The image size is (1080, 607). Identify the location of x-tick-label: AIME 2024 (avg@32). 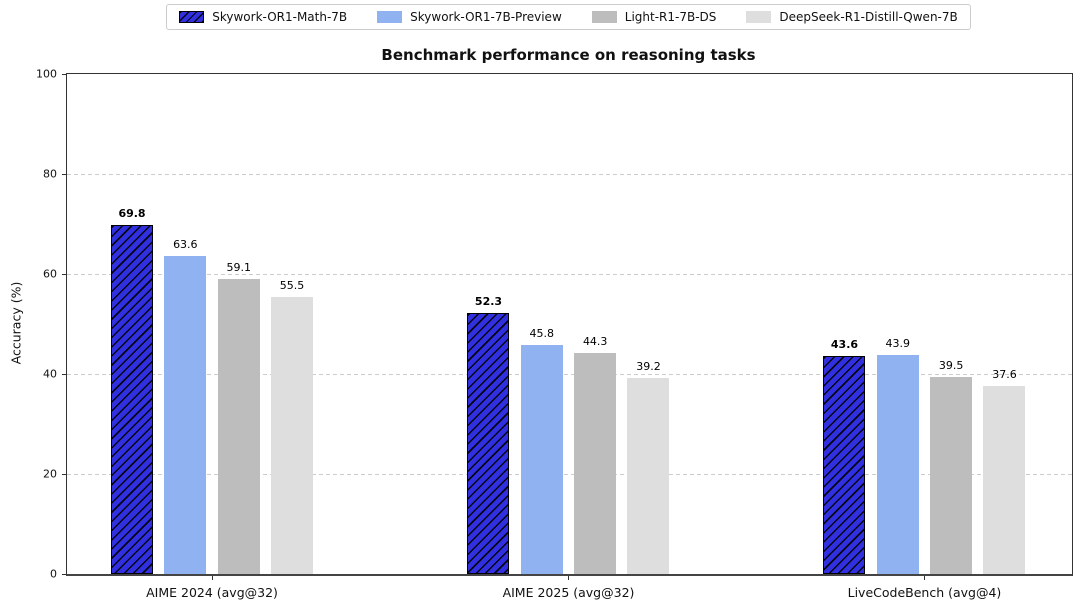
(212, 592).